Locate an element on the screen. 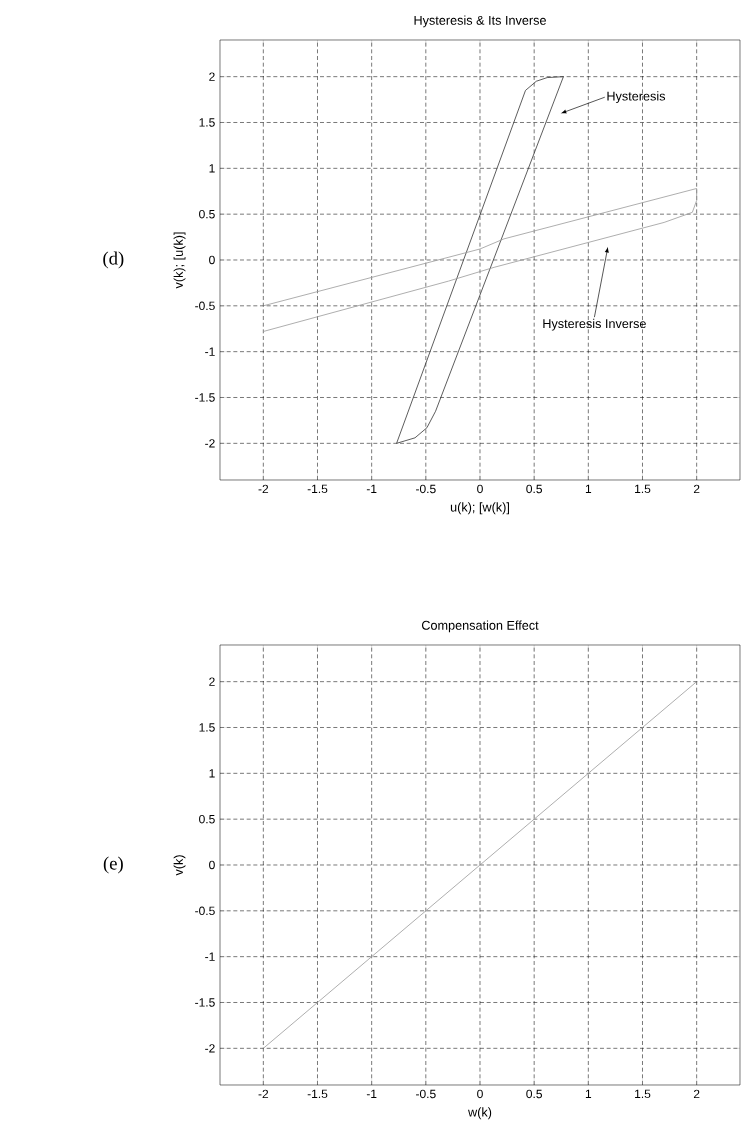 The image size is (749, 1136). x-axis-title: w(k) is located at coordinates (480, 1113).